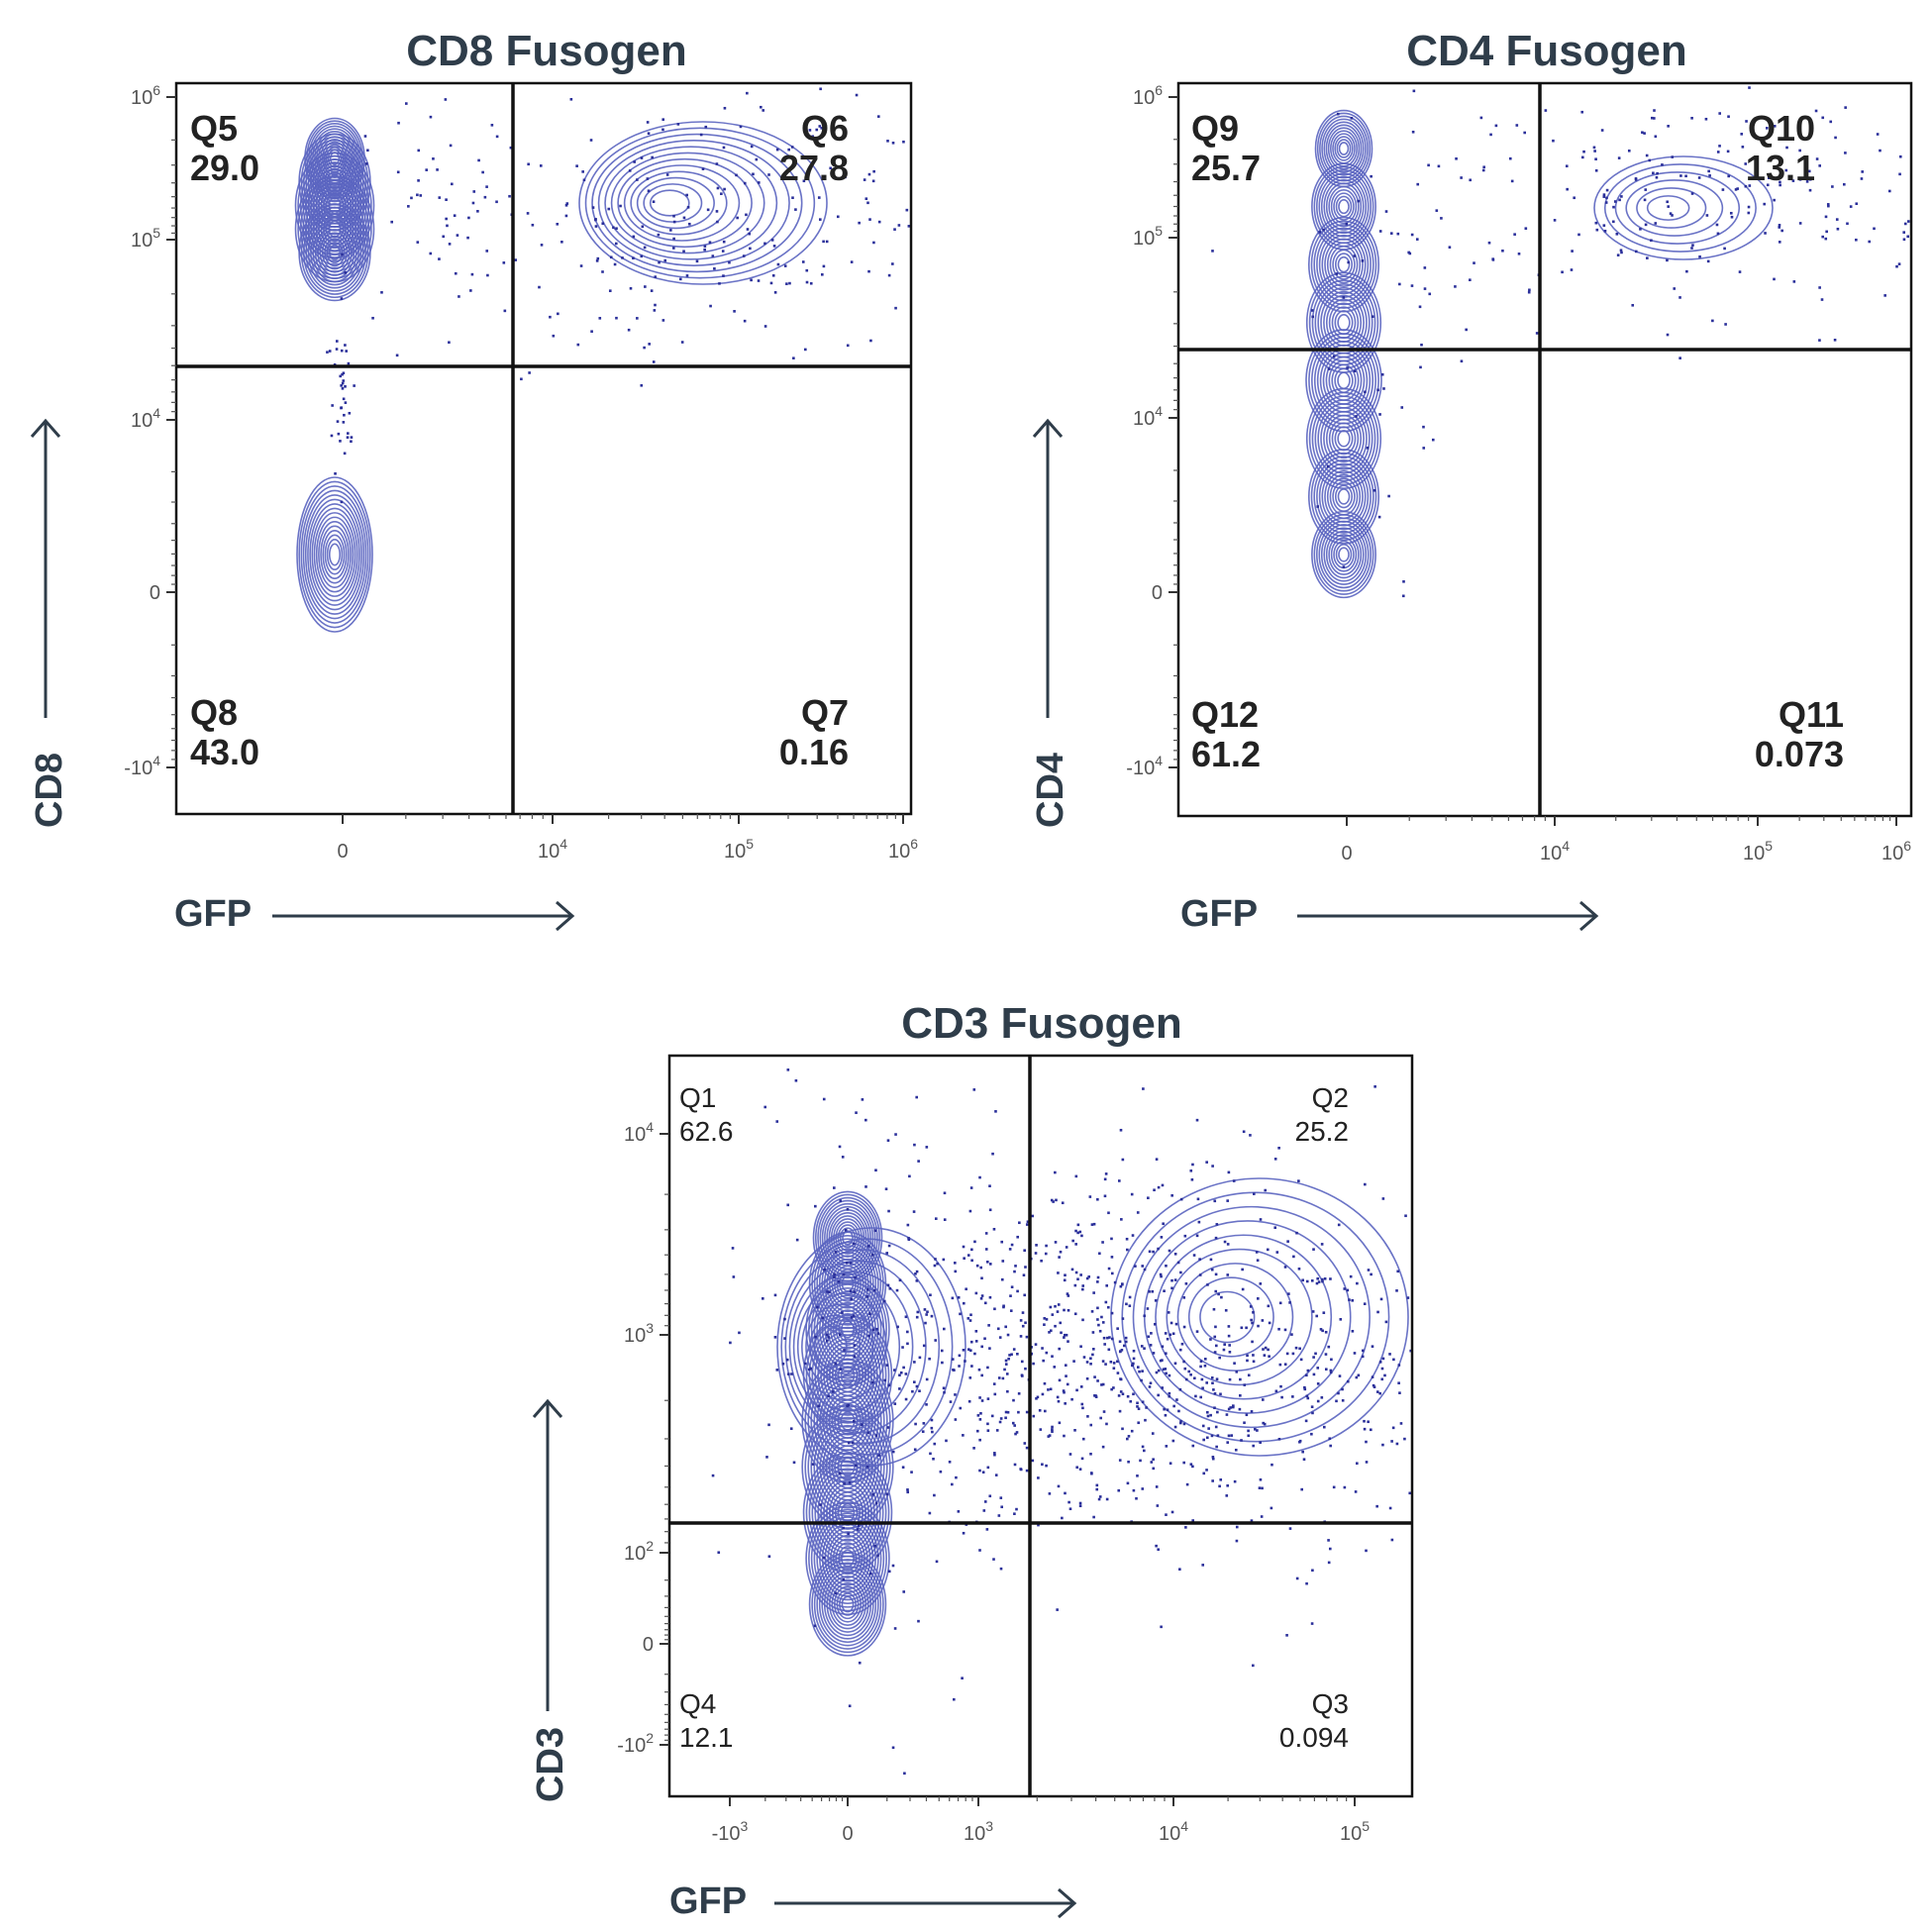  Describe the element at coordinates (345, 454) in the screenshot. I see `cd8-bridge-dot` at that location.